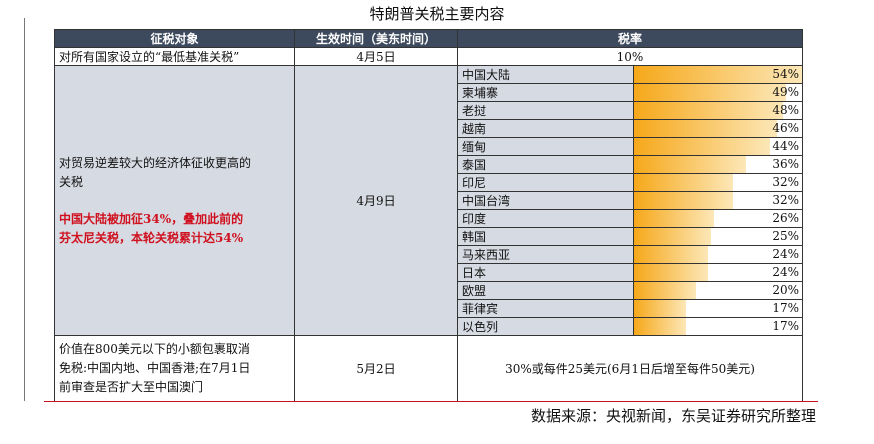 This screenshot has width=874, height=444. I want to click on rate-row: 韩国 25%, so click(630, 236).